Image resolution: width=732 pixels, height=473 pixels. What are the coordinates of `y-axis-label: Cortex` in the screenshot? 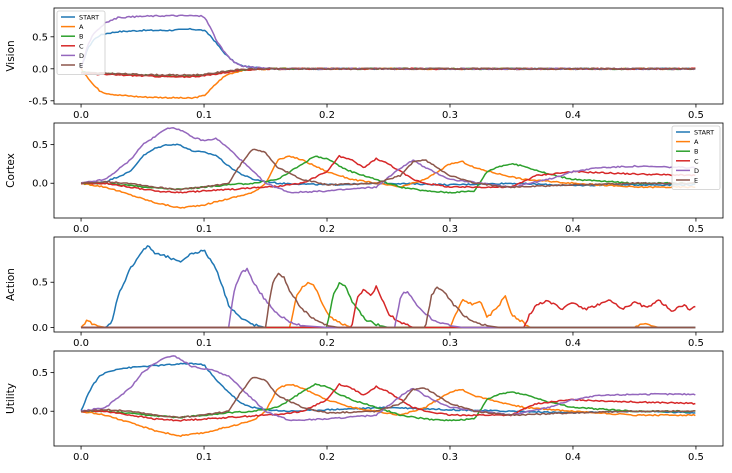 It's located at (11, 170).